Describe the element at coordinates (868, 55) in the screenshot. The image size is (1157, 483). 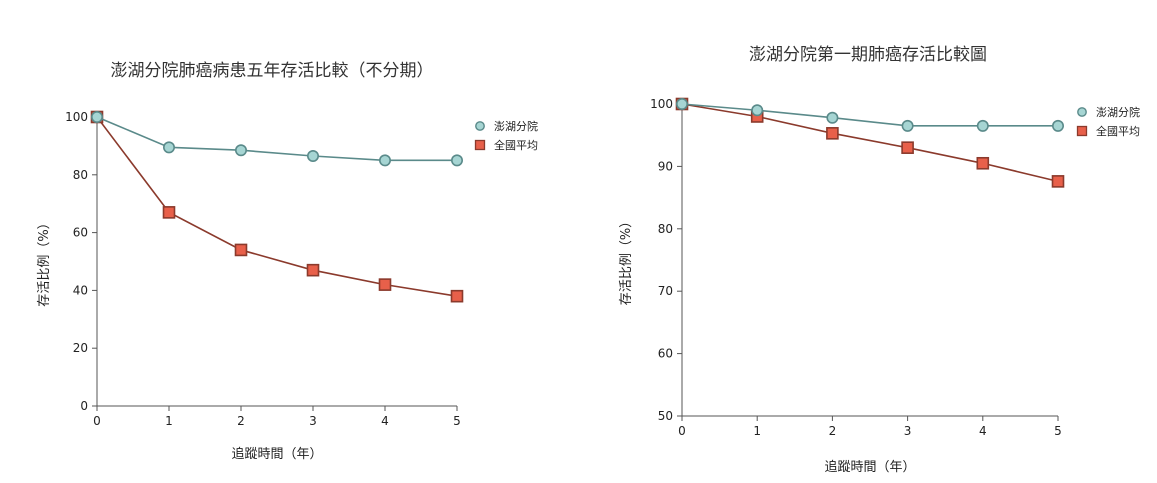
I see `chart-title: 澎湖分院第一期肺癌存活比較圖` at that location.